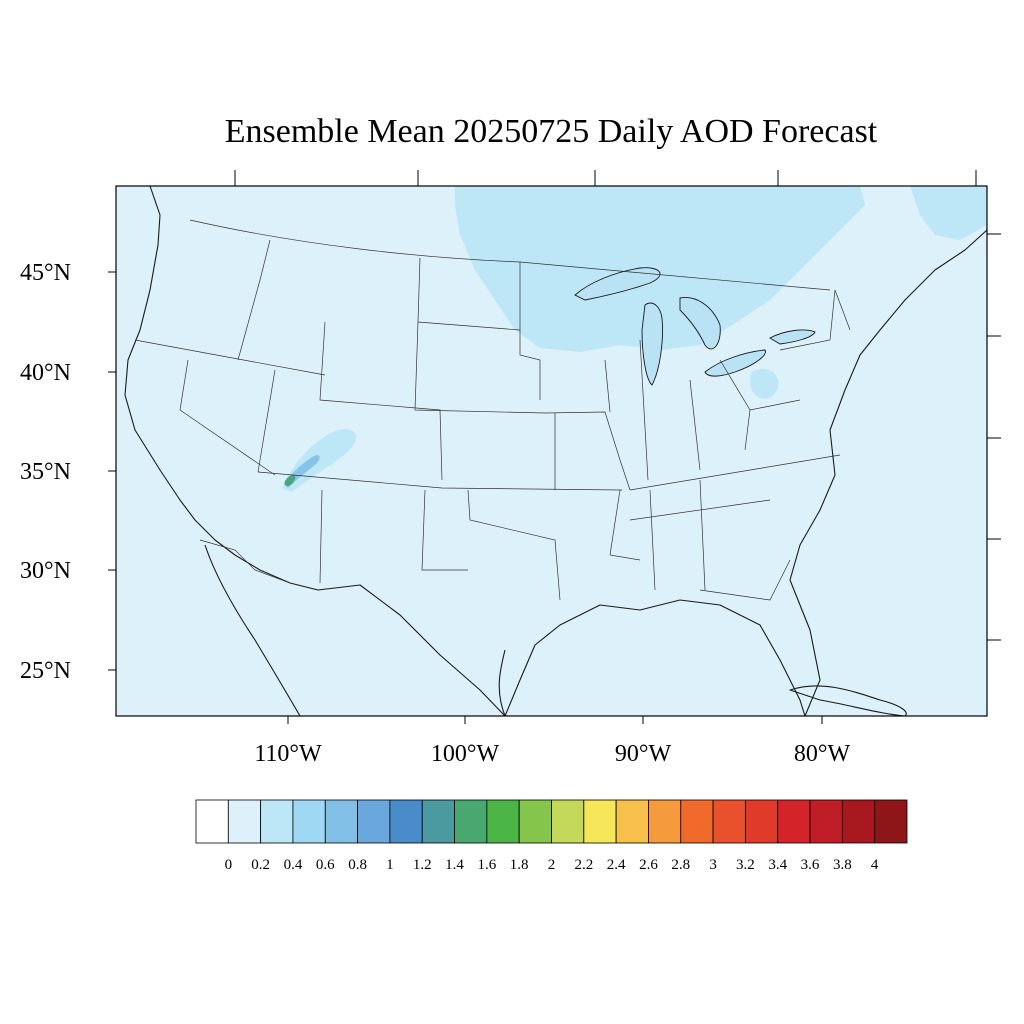  What do you see at coordinates (45, 273) in the screenshot?
I see `lat-label: 45°N` at bounding box center [45, 273].